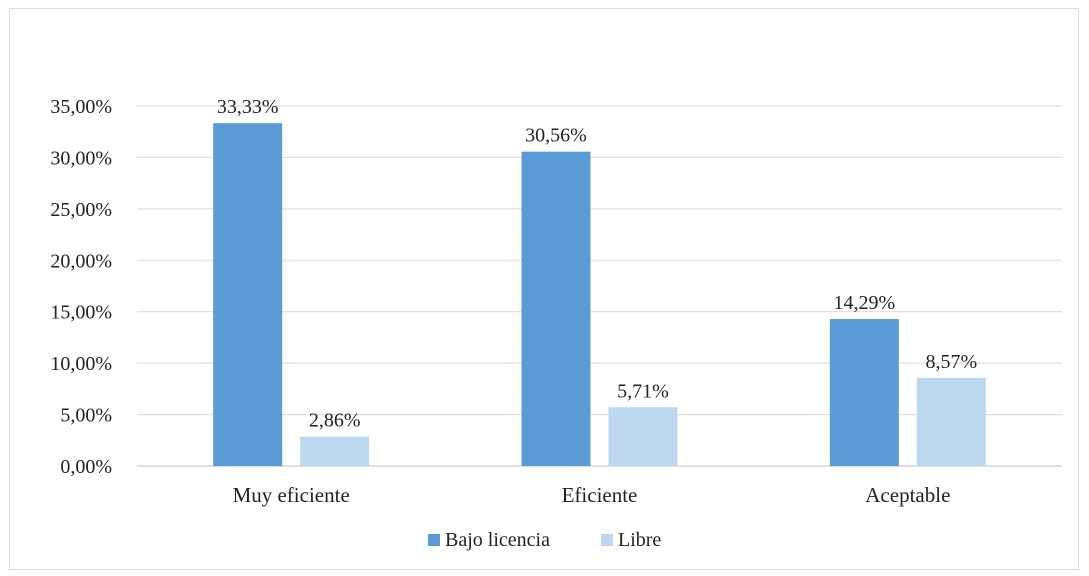 This screenshot has height=576, width=1089. What do you see at coordinates (86, 467) in the screenshot?
I see `y-tick-label: 0,00%` at bounding box center [86, 467].